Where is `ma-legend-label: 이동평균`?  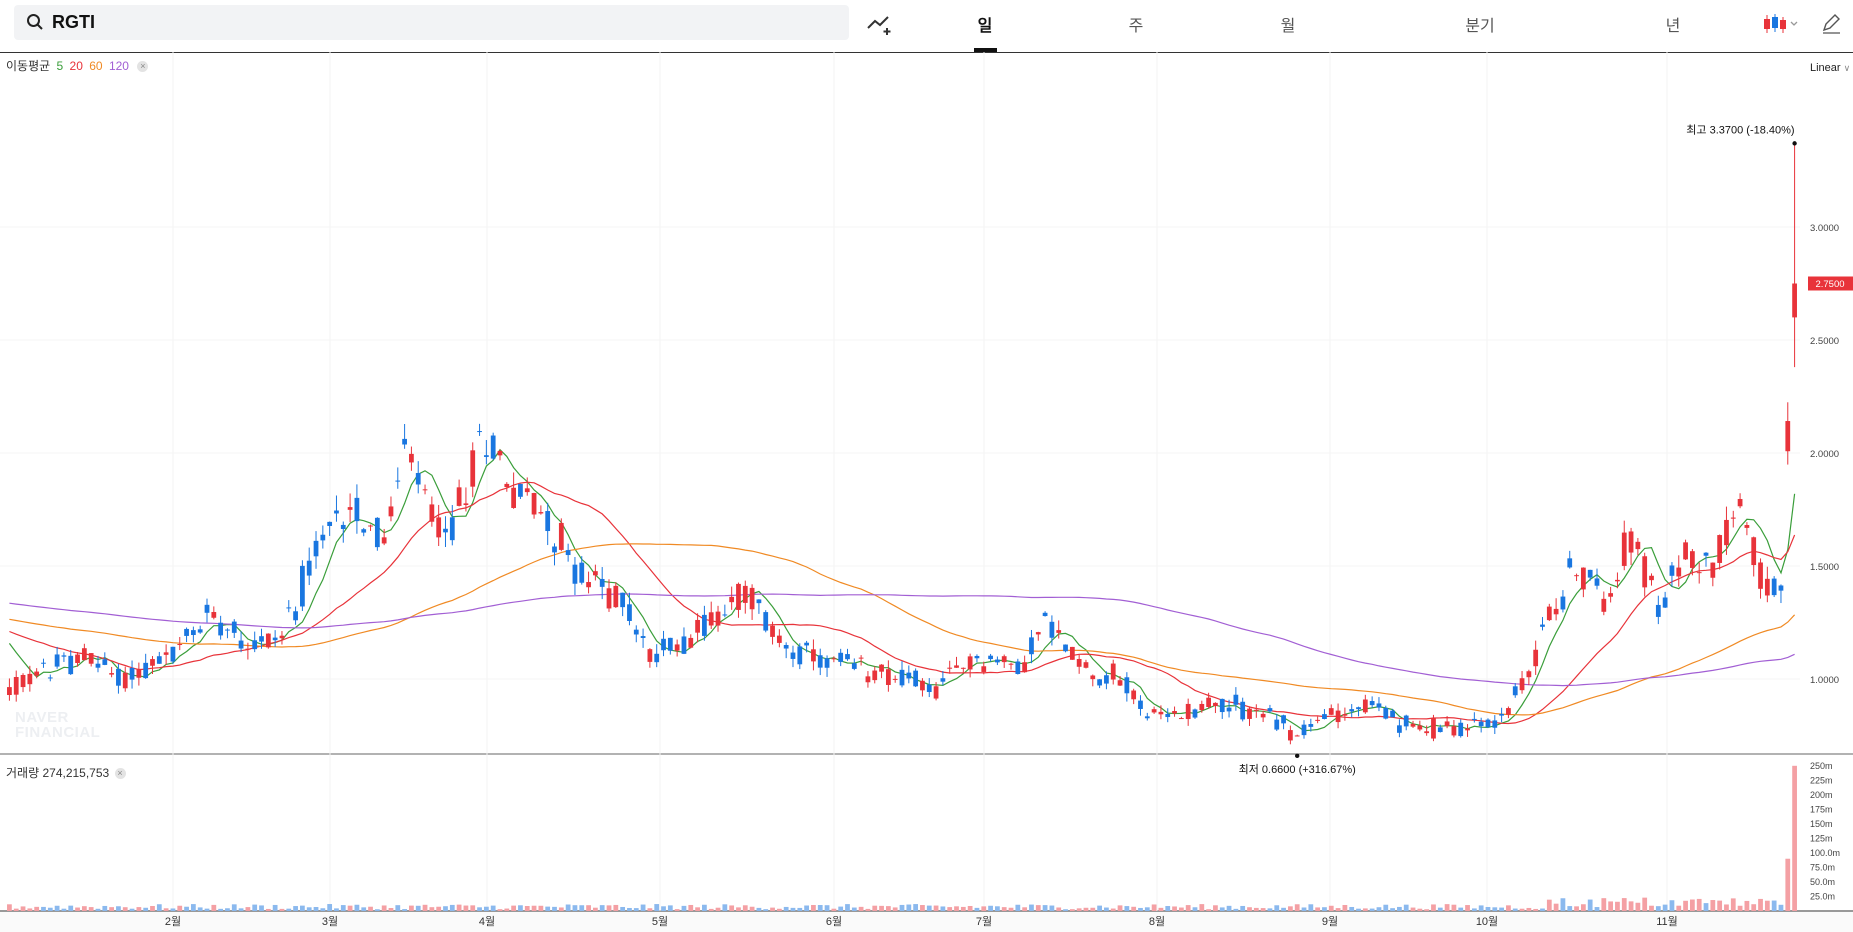
ma-legend-label: 이동평균 is located at coordinates (28, 66).